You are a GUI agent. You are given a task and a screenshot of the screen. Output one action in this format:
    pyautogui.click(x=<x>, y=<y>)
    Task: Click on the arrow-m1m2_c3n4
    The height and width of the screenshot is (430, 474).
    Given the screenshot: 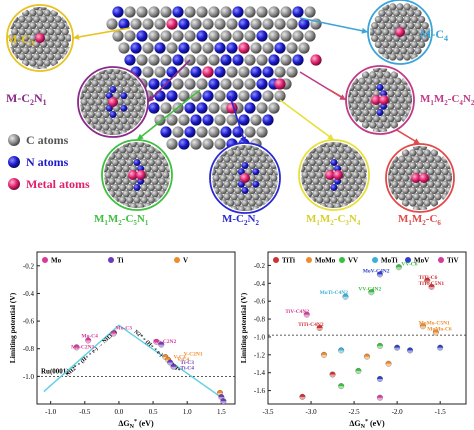 What is the action you would take?
    pyautogui.click(x=330, y=137)
    